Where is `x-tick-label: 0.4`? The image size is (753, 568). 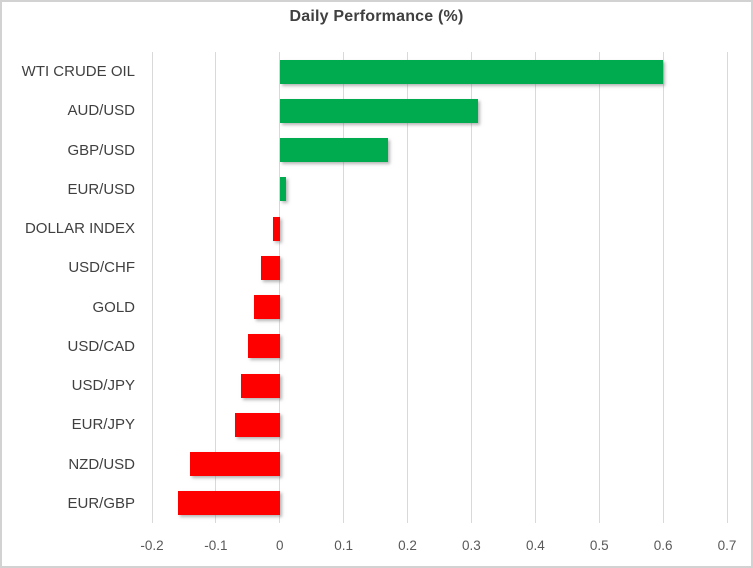 x-tick-label: 0.4 is located at coordinates (535, 545).